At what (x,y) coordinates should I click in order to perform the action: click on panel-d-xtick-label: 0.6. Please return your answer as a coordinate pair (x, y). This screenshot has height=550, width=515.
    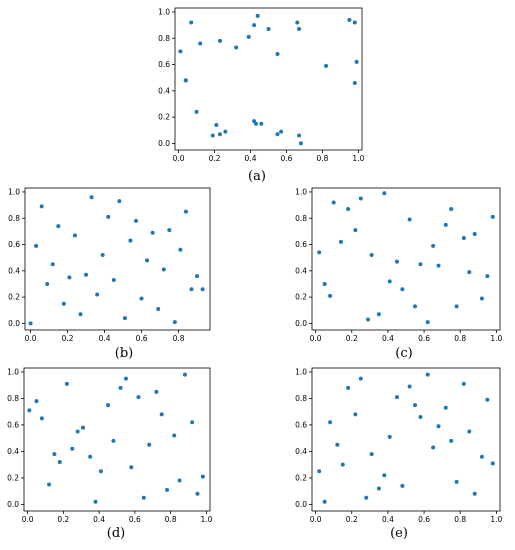
    Looking at the image, I should click on (135, 519).